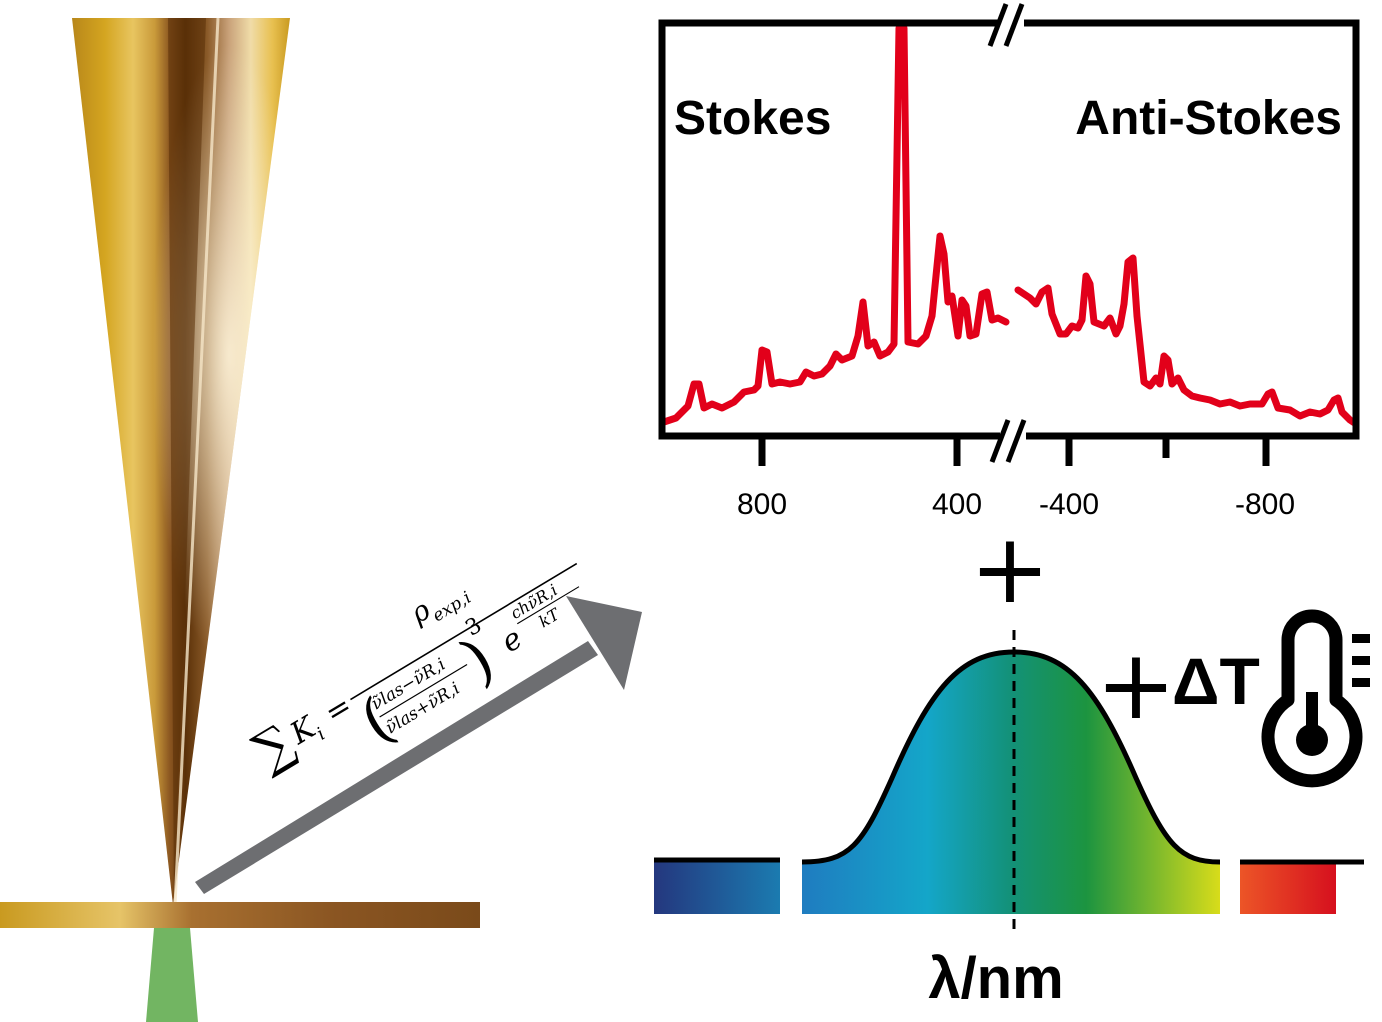  Describe the element at coordinates (187, 461) in the screenshot. I see `tip-dark-stripe` at that location.